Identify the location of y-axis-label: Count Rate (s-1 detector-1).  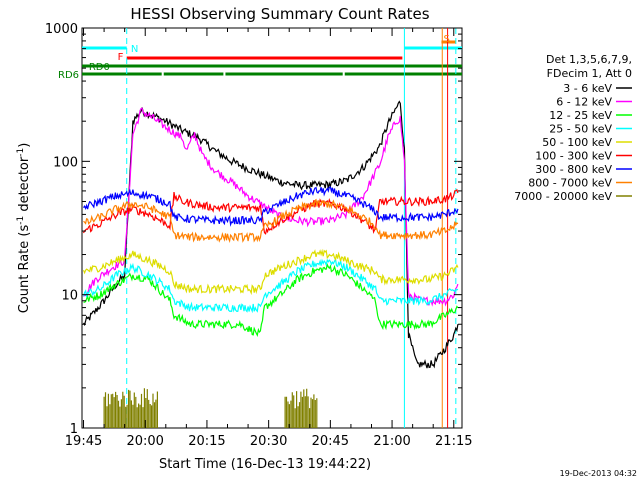
(24, 228).